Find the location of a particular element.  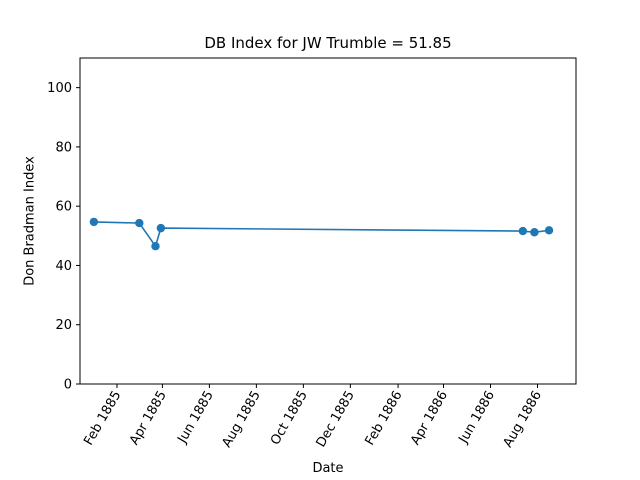

y-tick-label: 0 is located at coordinates (68, 385).